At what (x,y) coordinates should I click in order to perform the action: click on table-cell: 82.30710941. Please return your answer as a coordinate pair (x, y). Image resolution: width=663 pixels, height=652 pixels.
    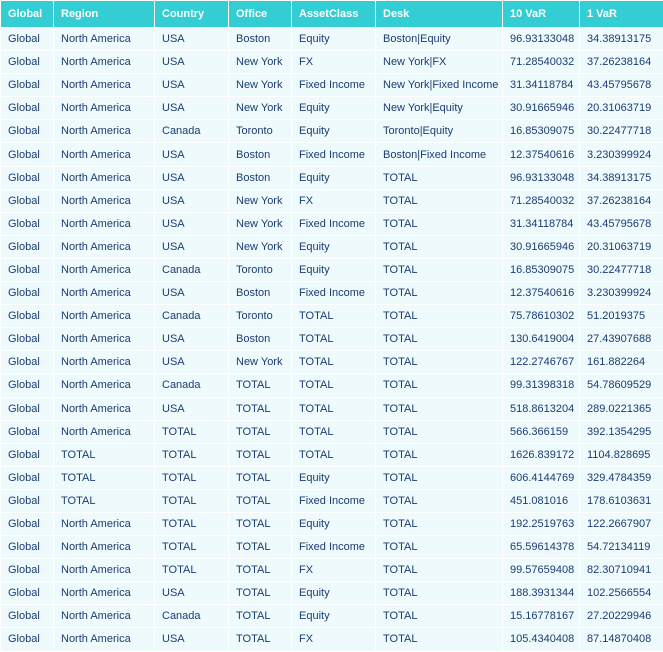
    Looking at the image, I should click on (621, 570).